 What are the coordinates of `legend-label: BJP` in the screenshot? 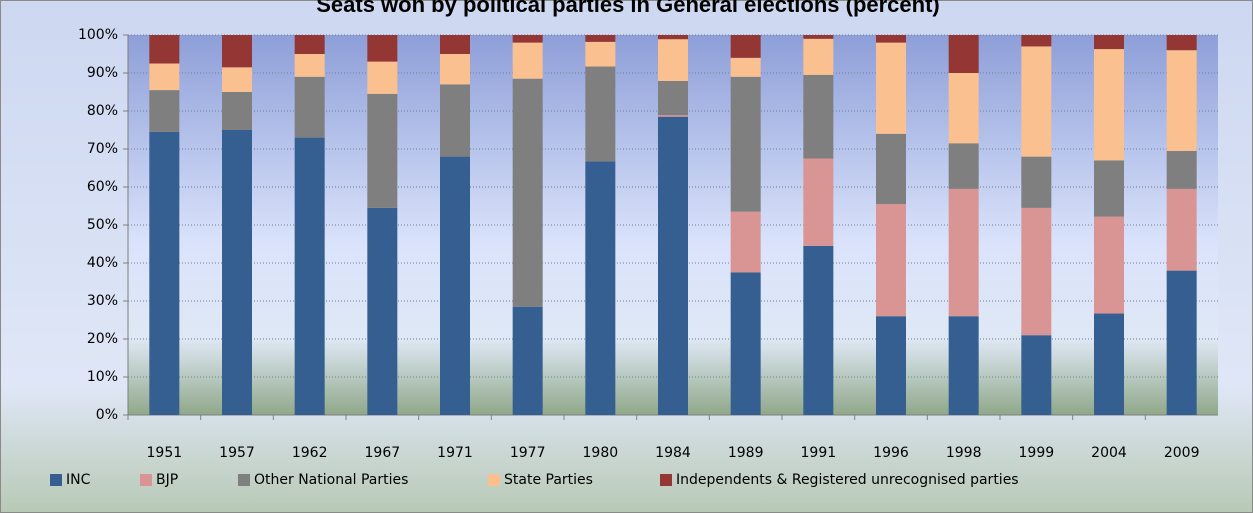 It's located at (167, 480).